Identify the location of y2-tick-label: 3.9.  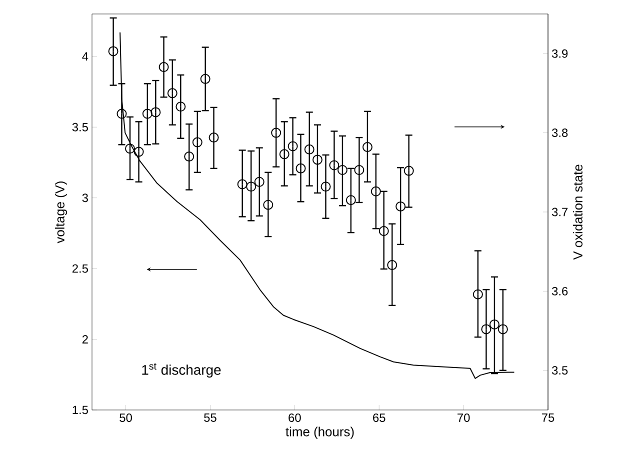
(560, 53).